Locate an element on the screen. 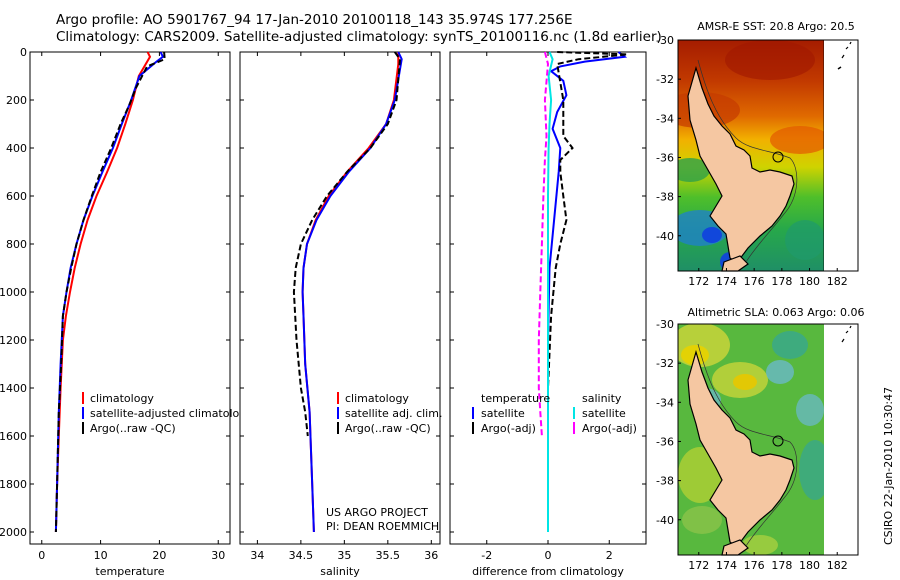 This screenshot has height=580, width=900. x-tick-label: 2 is located at coordinates (609, 555).